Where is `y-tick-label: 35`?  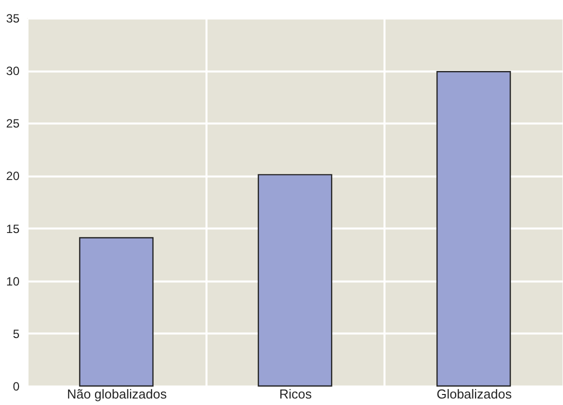 y-tick-label: 35 is located at coordinates (13, 19).